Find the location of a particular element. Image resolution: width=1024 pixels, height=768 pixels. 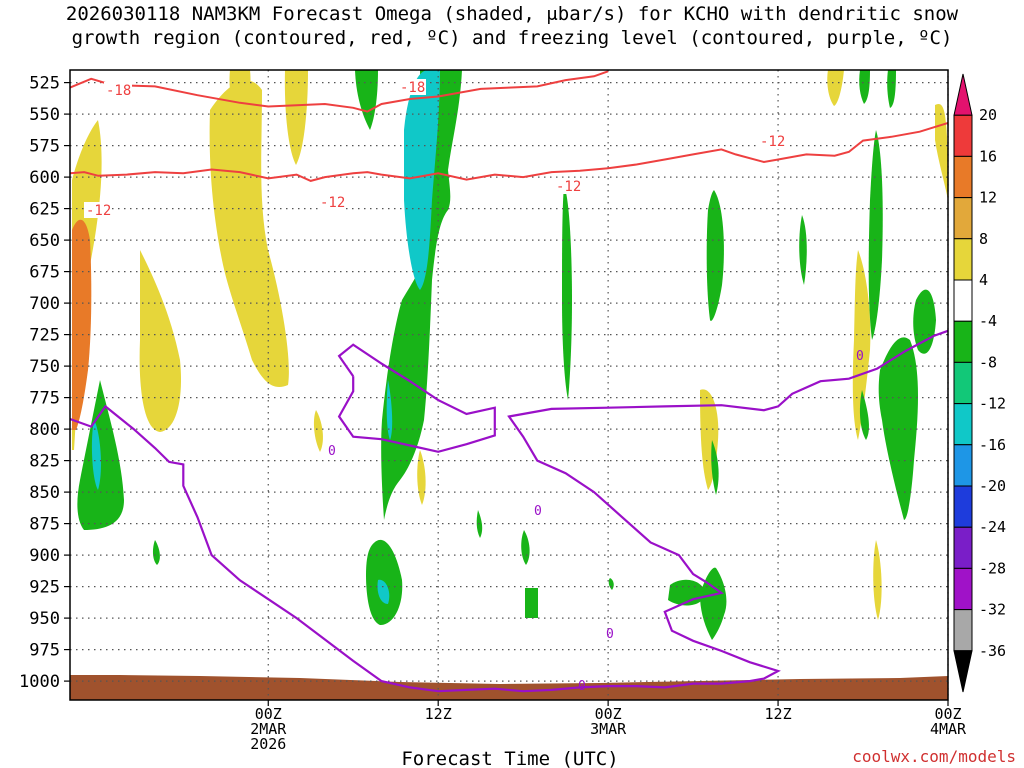

colorbar-label: -16 is located at coordinates (992, 445).